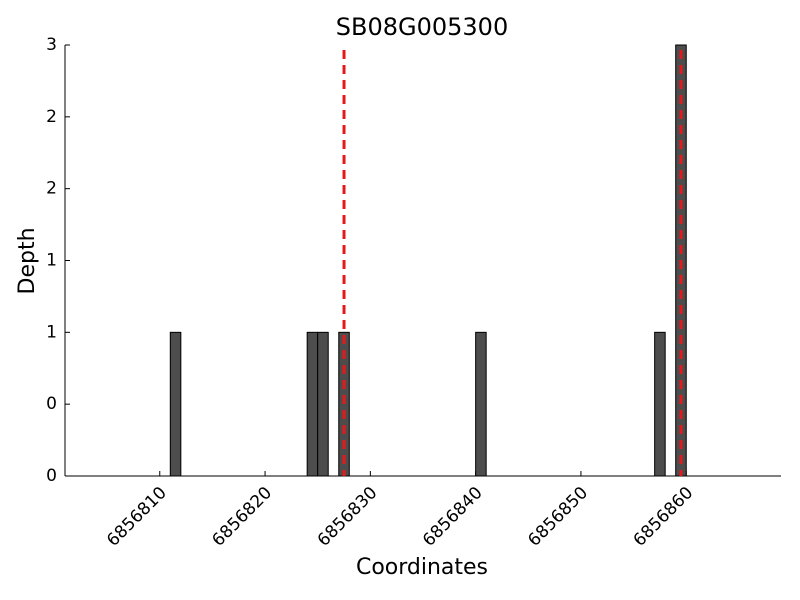 The height and width of the screenshot is (600, 800). Describe the element at coordinates (27, 260) in the screenshot. I see `y-axis-label: Depth` at that location.